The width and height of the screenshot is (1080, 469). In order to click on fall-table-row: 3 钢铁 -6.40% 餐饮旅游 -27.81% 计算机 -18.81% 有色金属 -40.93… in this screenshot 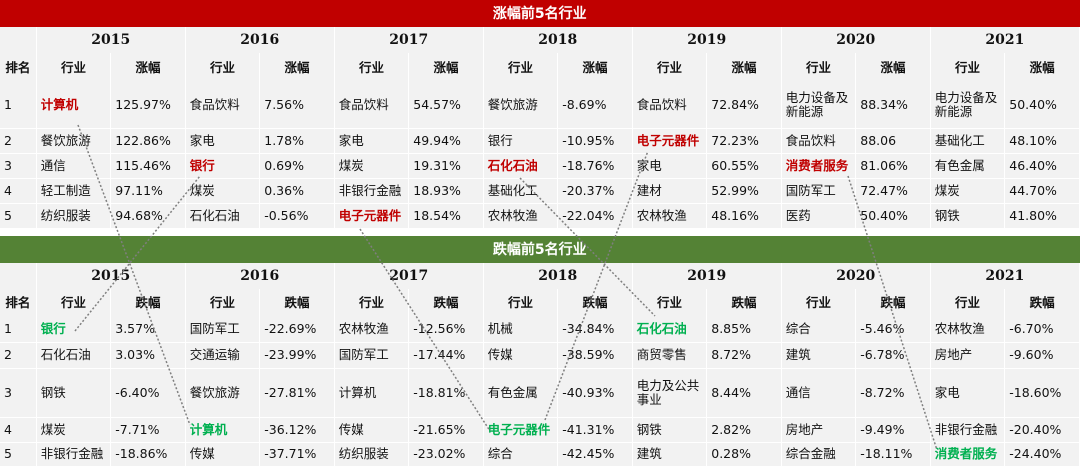, I will do `click(540, 393)`.